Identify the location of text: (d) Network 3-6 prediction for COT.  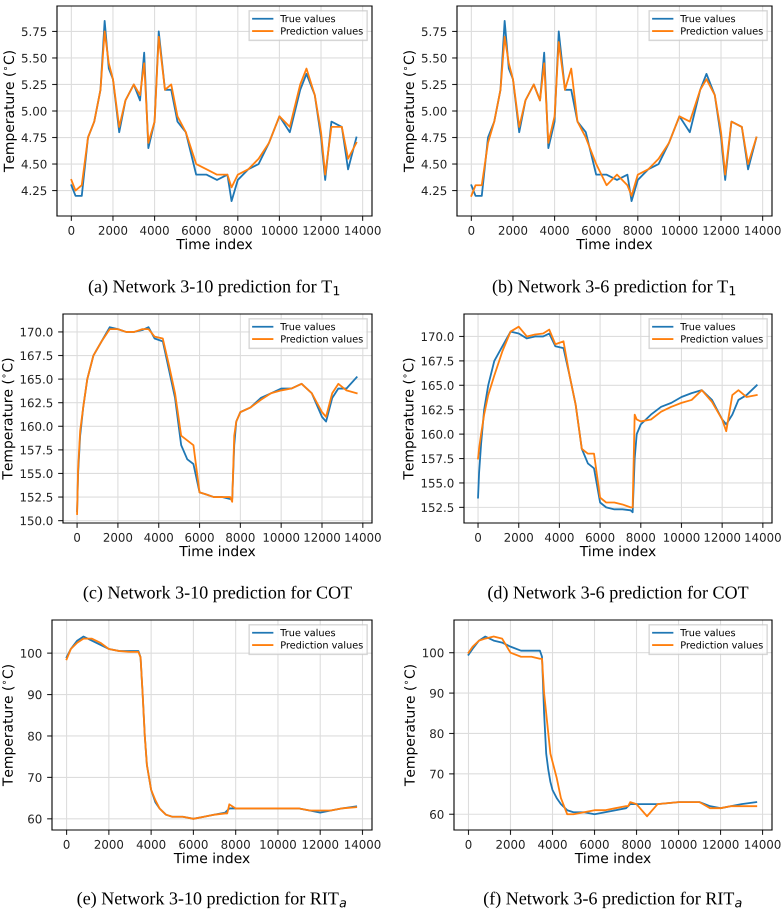
(618, 594).